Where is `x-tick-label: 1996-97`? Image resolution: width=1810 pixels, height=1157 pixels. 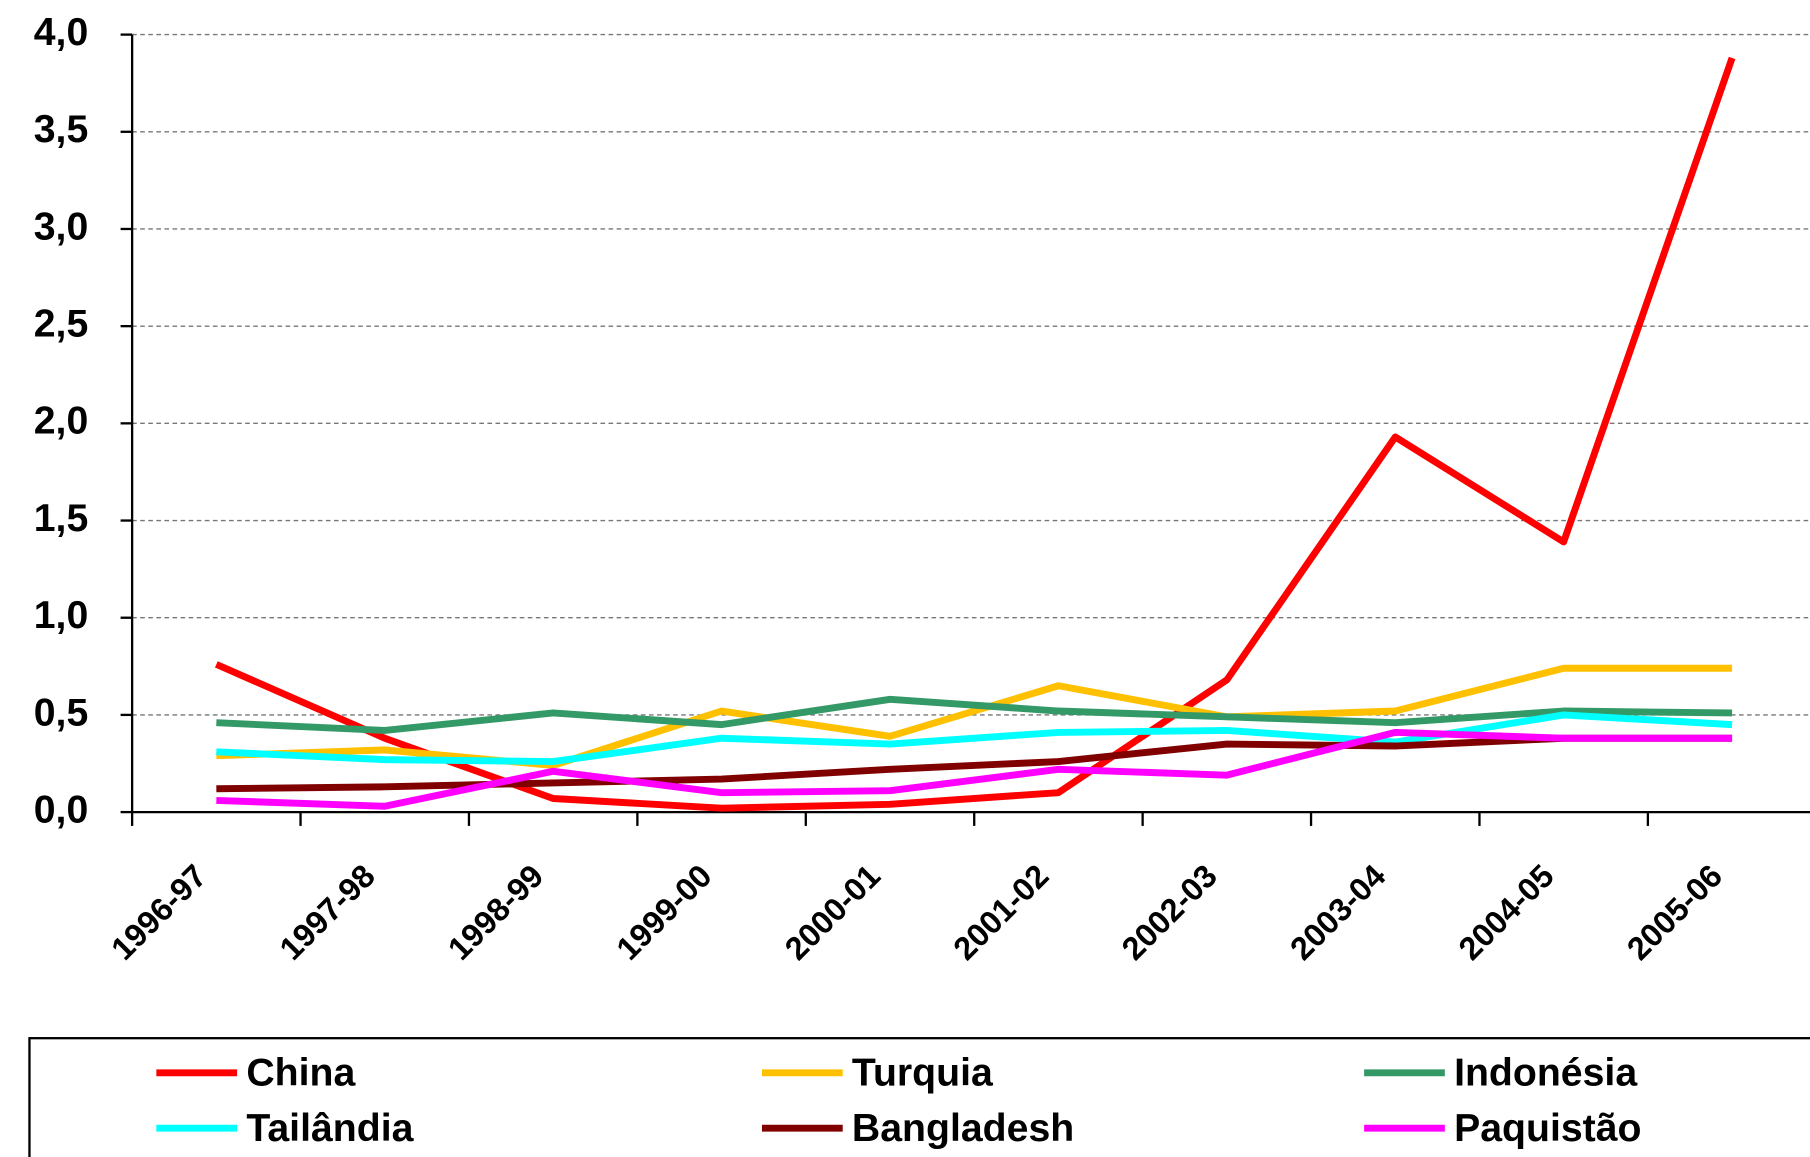 x-tick-label: 1996-97 is located at coordinates (158, 912).